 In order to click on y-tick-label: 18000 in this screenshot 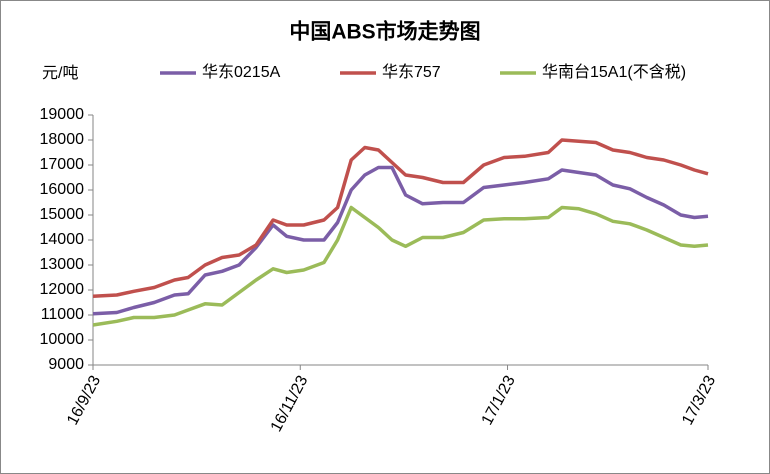, I will do `click(62, 139)`.